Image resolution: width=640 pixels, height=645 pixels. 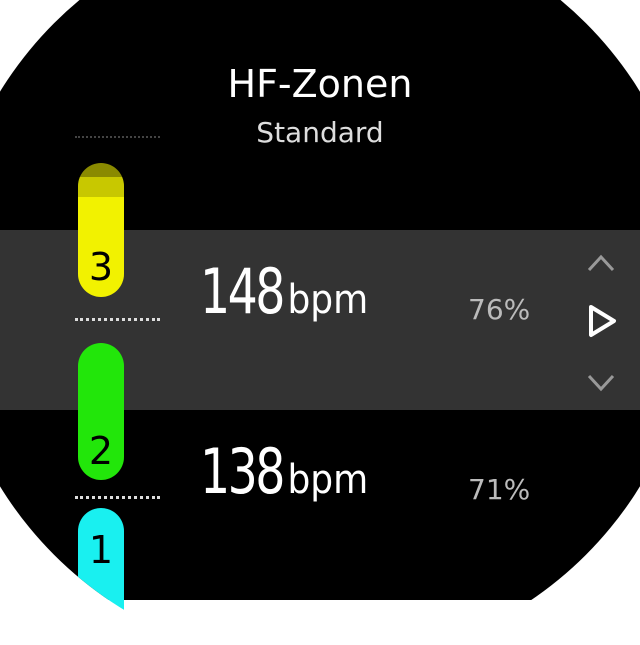 What do you see at coordinates (499, 489) in the screenshot?
I see `zone-percent: 71%` at bounding box center [499, 489].